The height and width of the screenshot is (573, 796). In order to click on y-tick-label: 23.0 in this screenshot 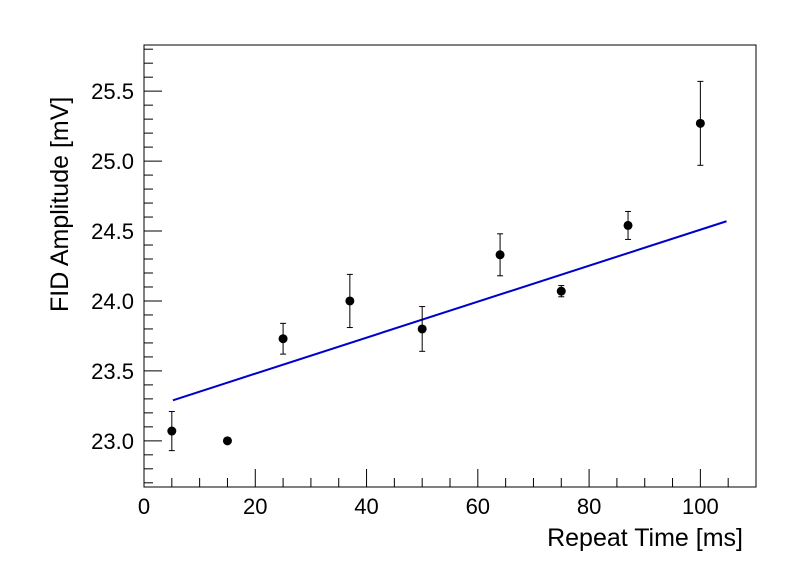, I will do `click(112, 441)`.